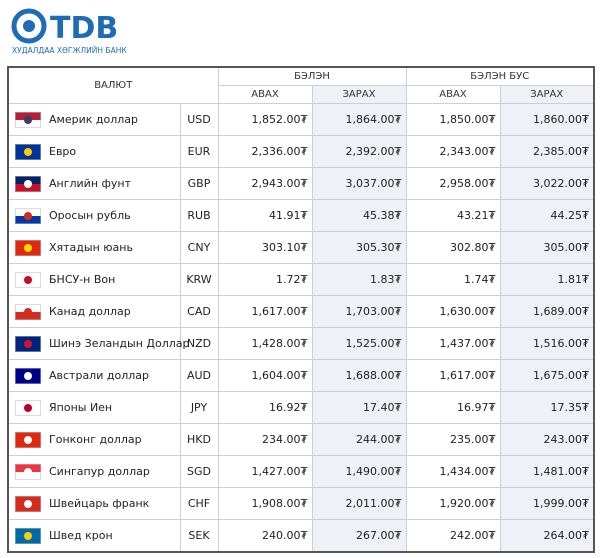 The height and width of the screenshot is (558, 602). Describe the element at coordinates (265, 247) in the screenshot. I see `buy-rate: 303.10₮` at that location.